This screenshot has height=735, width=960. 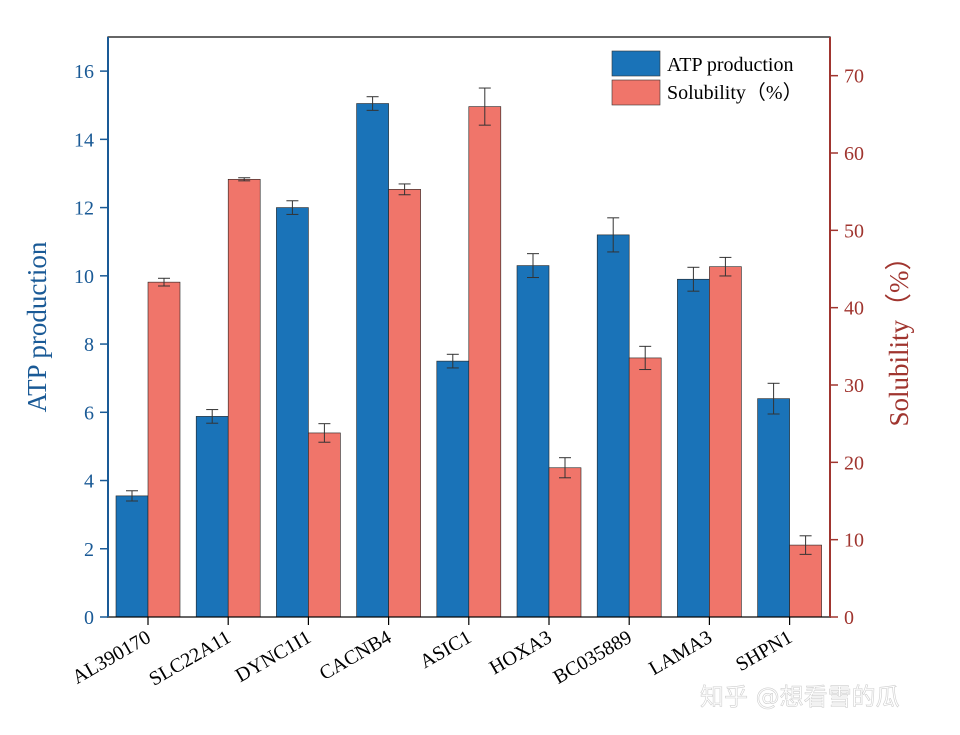 What do you see at coordinates (680, 652) in the screenshot?
I see `x-tick-label: LAMA3` at bounding box center [680, 652].